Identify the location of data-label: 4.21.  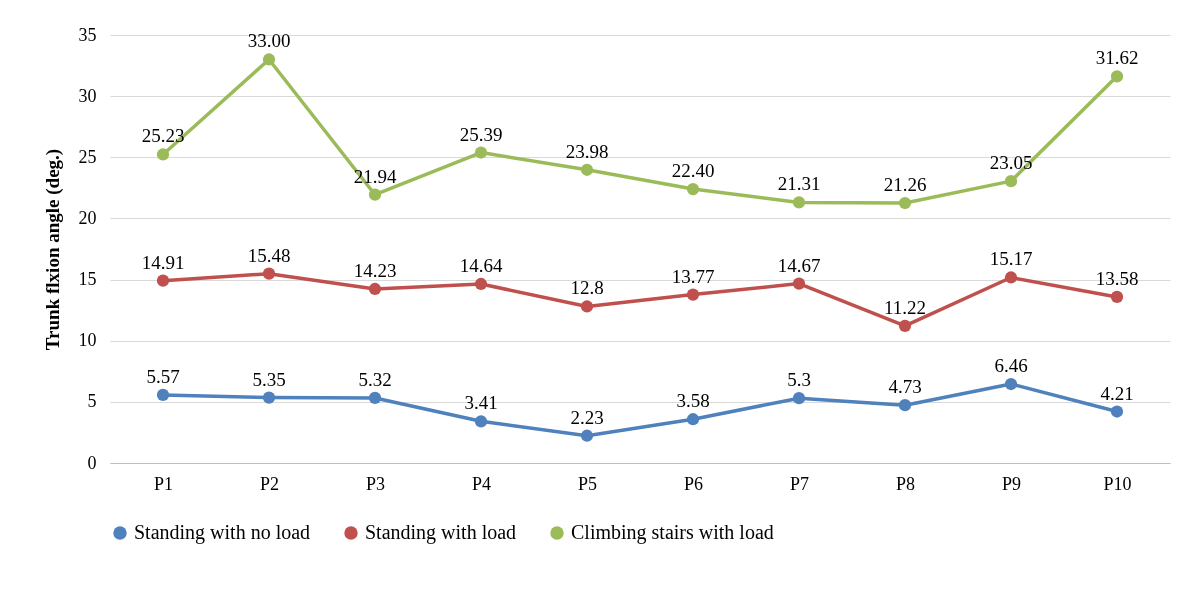
(1117, 393).